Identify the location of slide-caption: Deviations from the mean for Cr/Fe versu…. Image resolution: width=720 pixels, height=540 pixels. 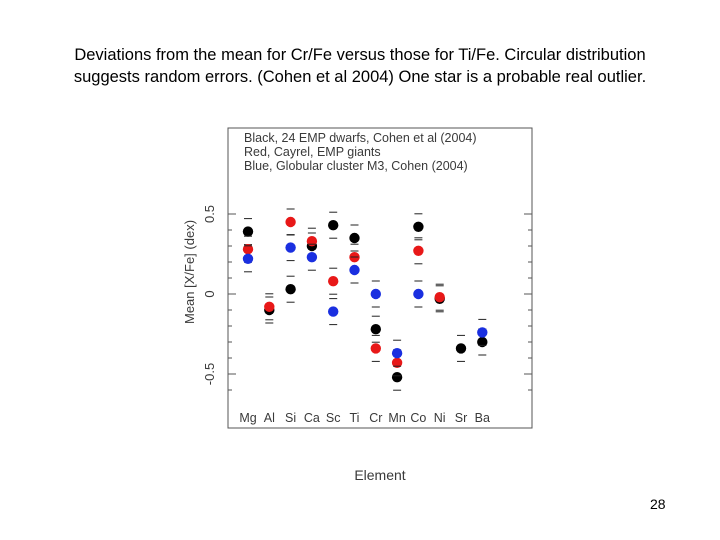
(360, 66).